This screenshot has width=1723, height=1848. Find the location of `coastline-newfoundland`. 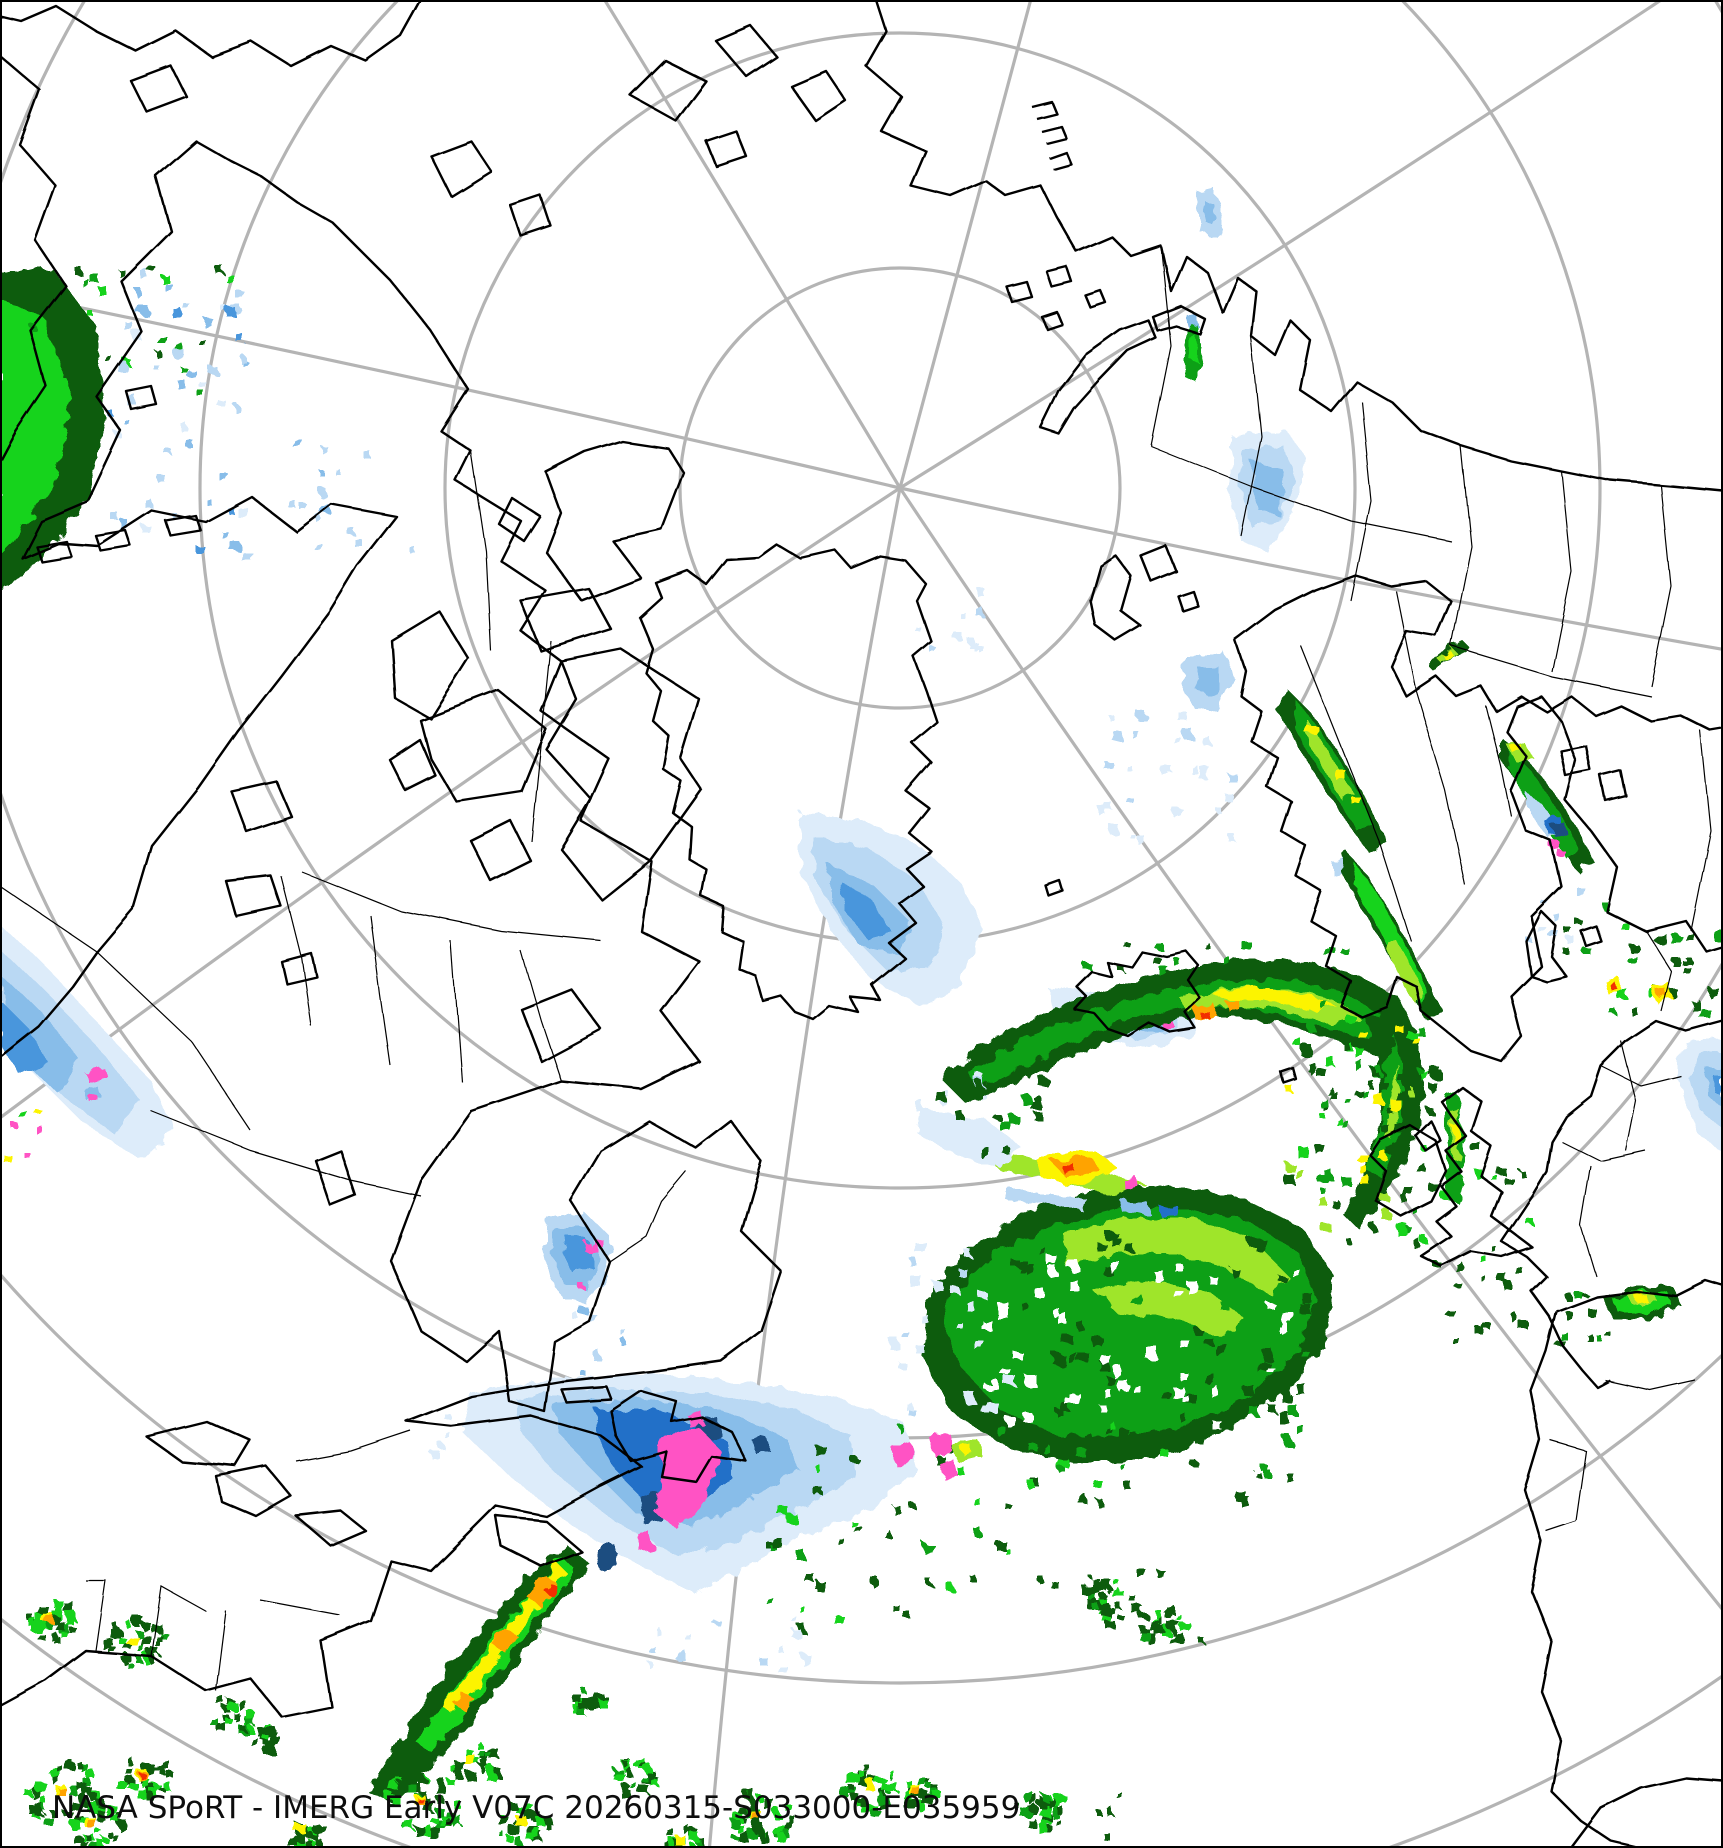

coastline-newfoundland is located at coordinates (678, 1436).